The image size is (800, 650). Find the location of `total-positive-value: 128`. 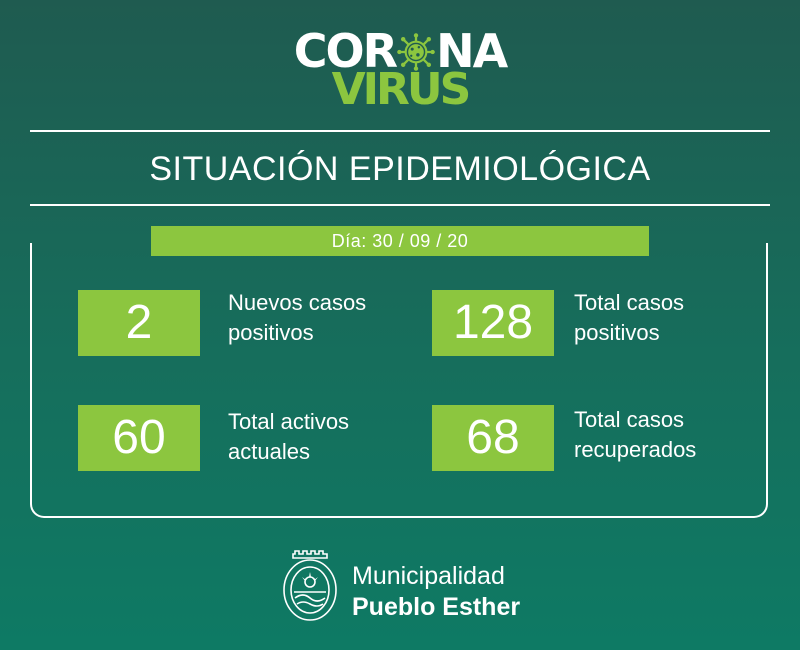

total-positive-value: 128 is located at coordinates (493, 323).